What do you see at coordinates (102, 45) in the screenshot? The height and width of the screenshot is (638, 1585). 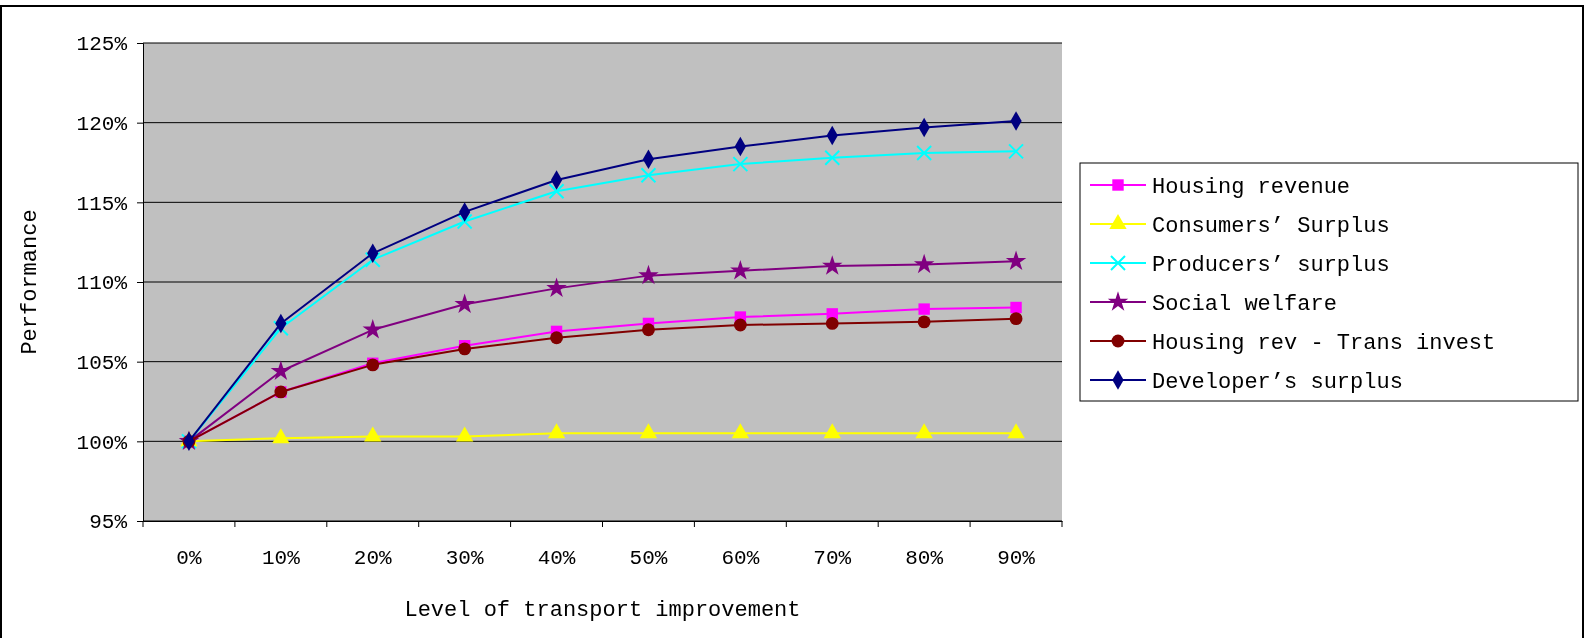 I see `y-tick-label: 125%` at bounding box center [102, 45].